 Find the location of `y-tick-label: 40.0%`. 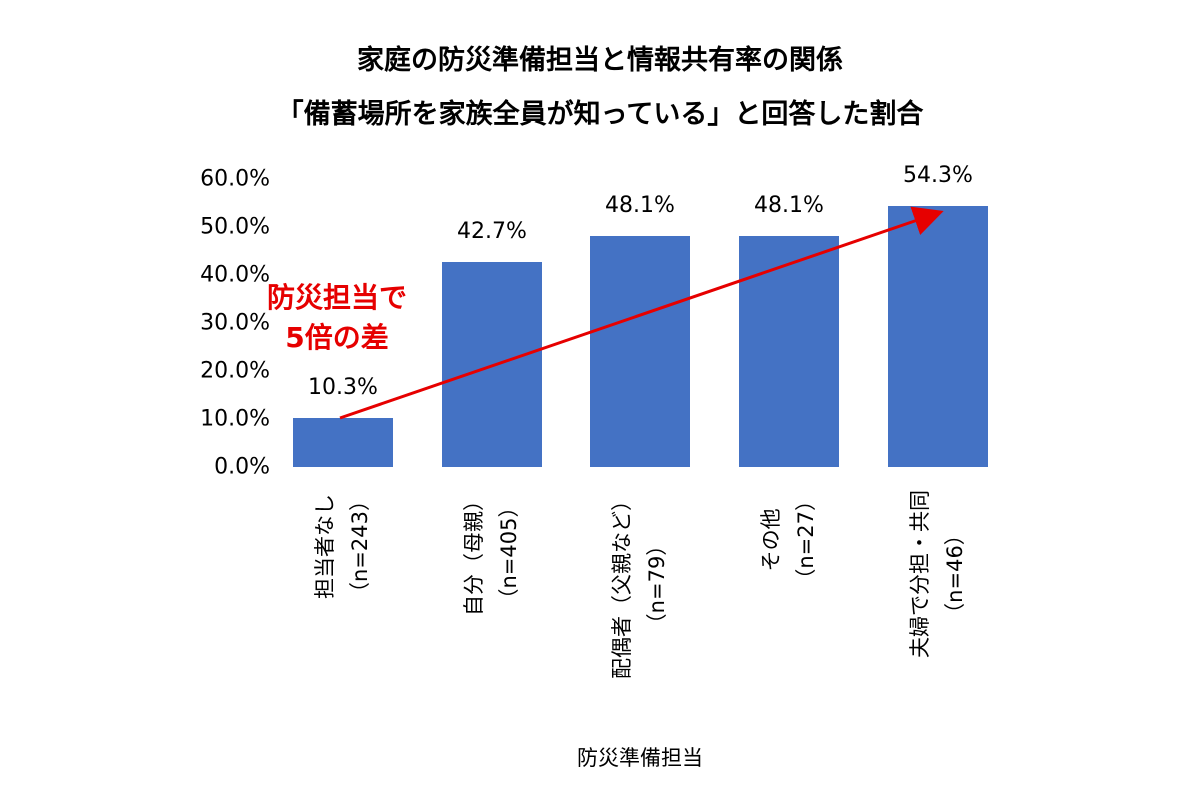

y-tick-label: 40.0% is located at coordinates (235, 275).